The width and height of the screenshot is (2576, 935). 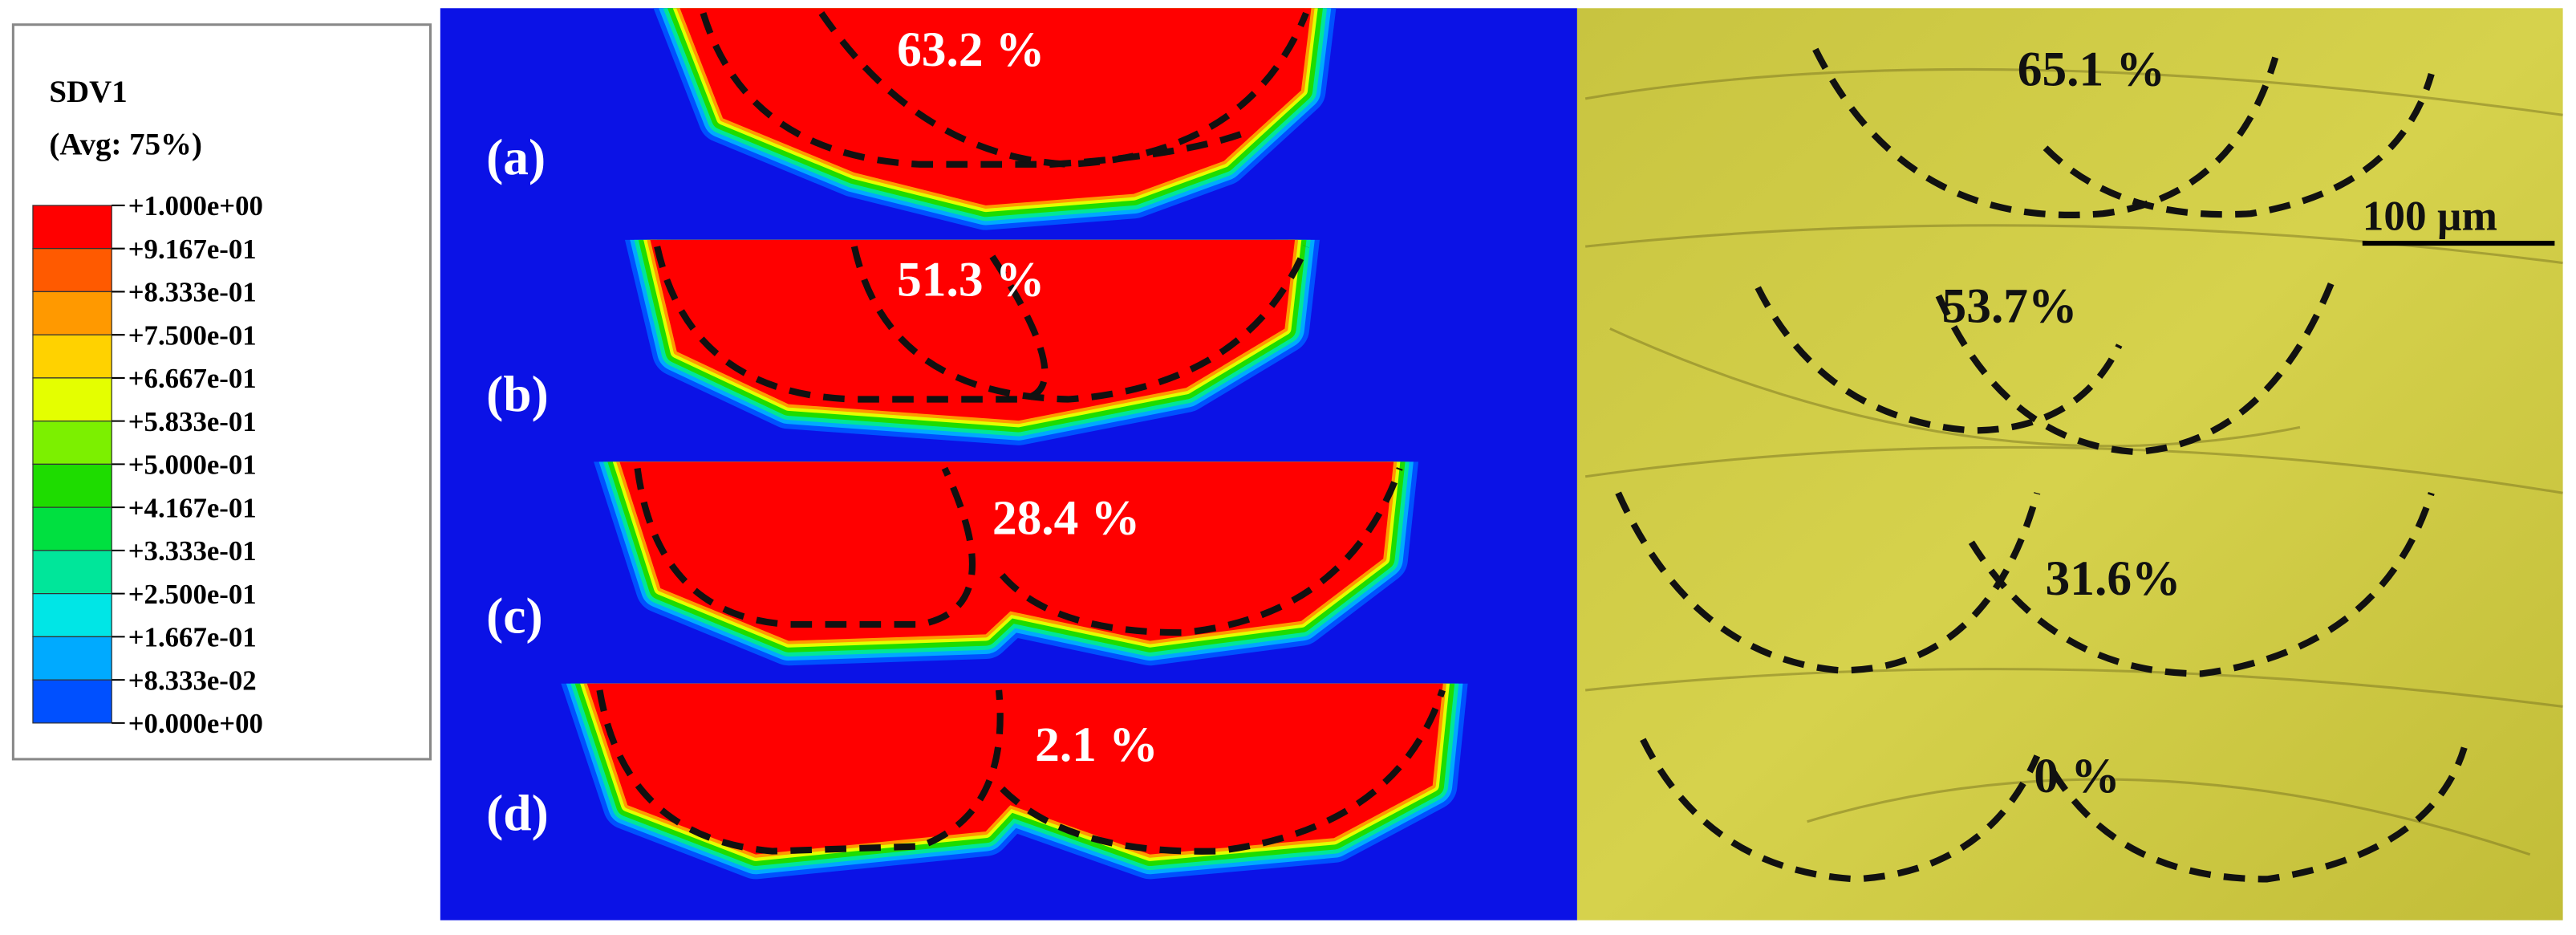 I want to click on legend-label: +5.000e-01, so click(x=192, y=465).